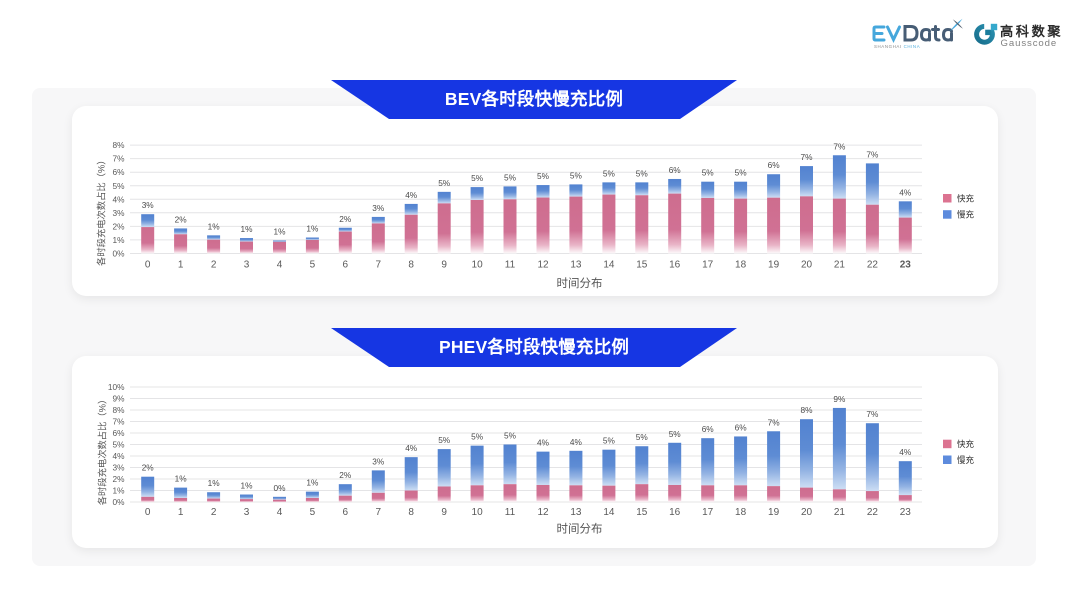  I want to click on svg-text: 1, so click(181, 265).